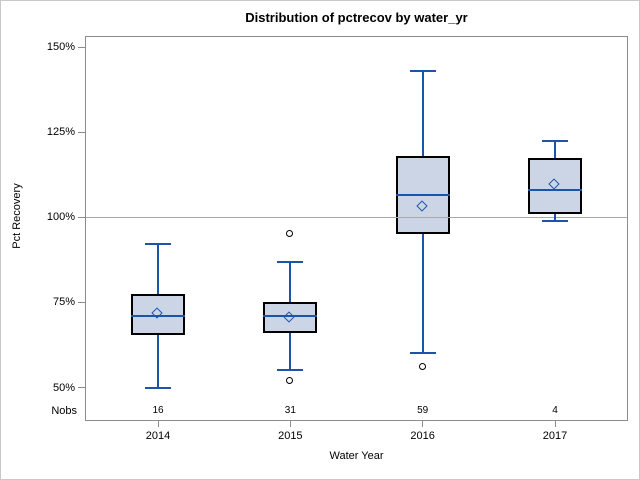 This screenshot has width=640, height=480. I want to click on box-2014, so click(158, 314).